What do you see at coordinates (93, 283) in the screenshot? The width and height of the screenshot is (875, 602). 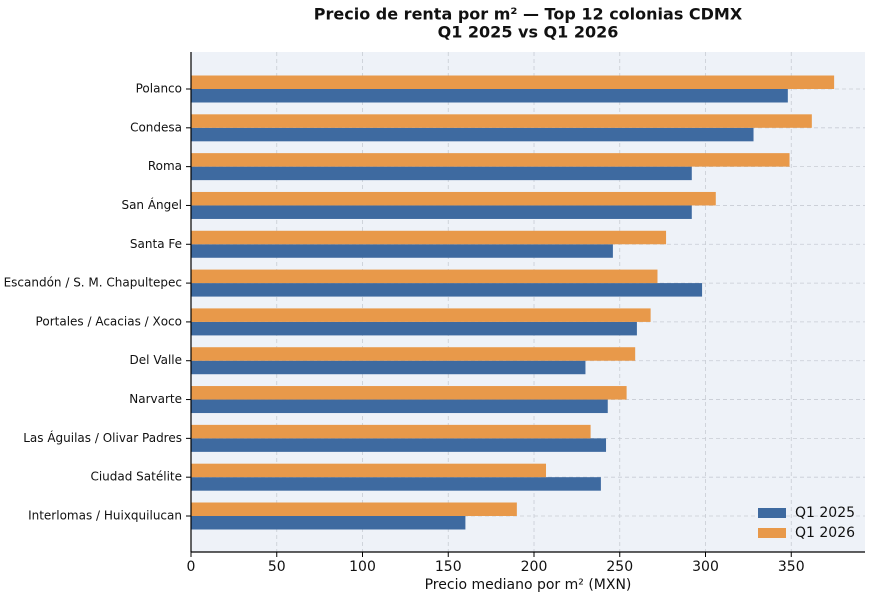 I see `y-tick-label: Escandón / S. M. Chapultepec` at bounding box center [93, 283].